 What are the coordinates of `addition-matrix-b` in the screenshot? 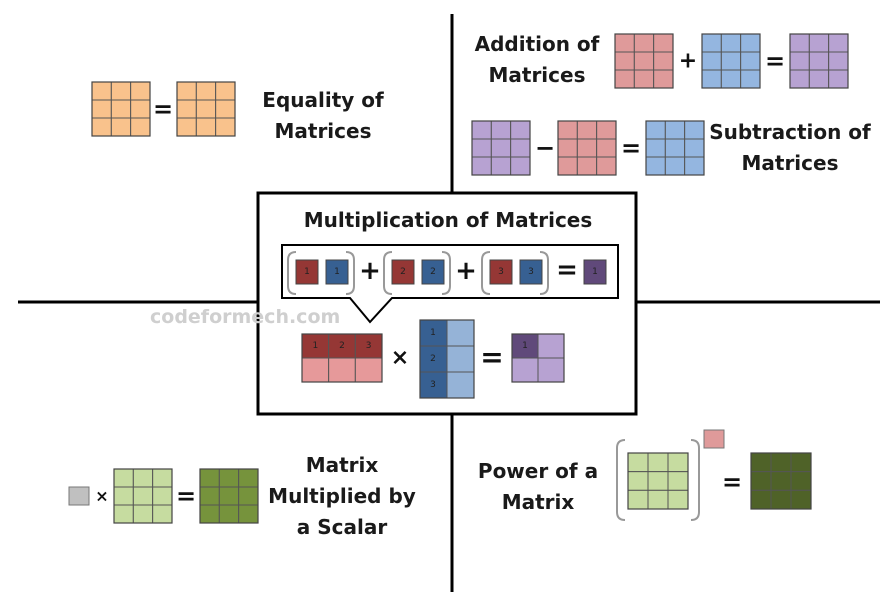 It's located at (731, 61).